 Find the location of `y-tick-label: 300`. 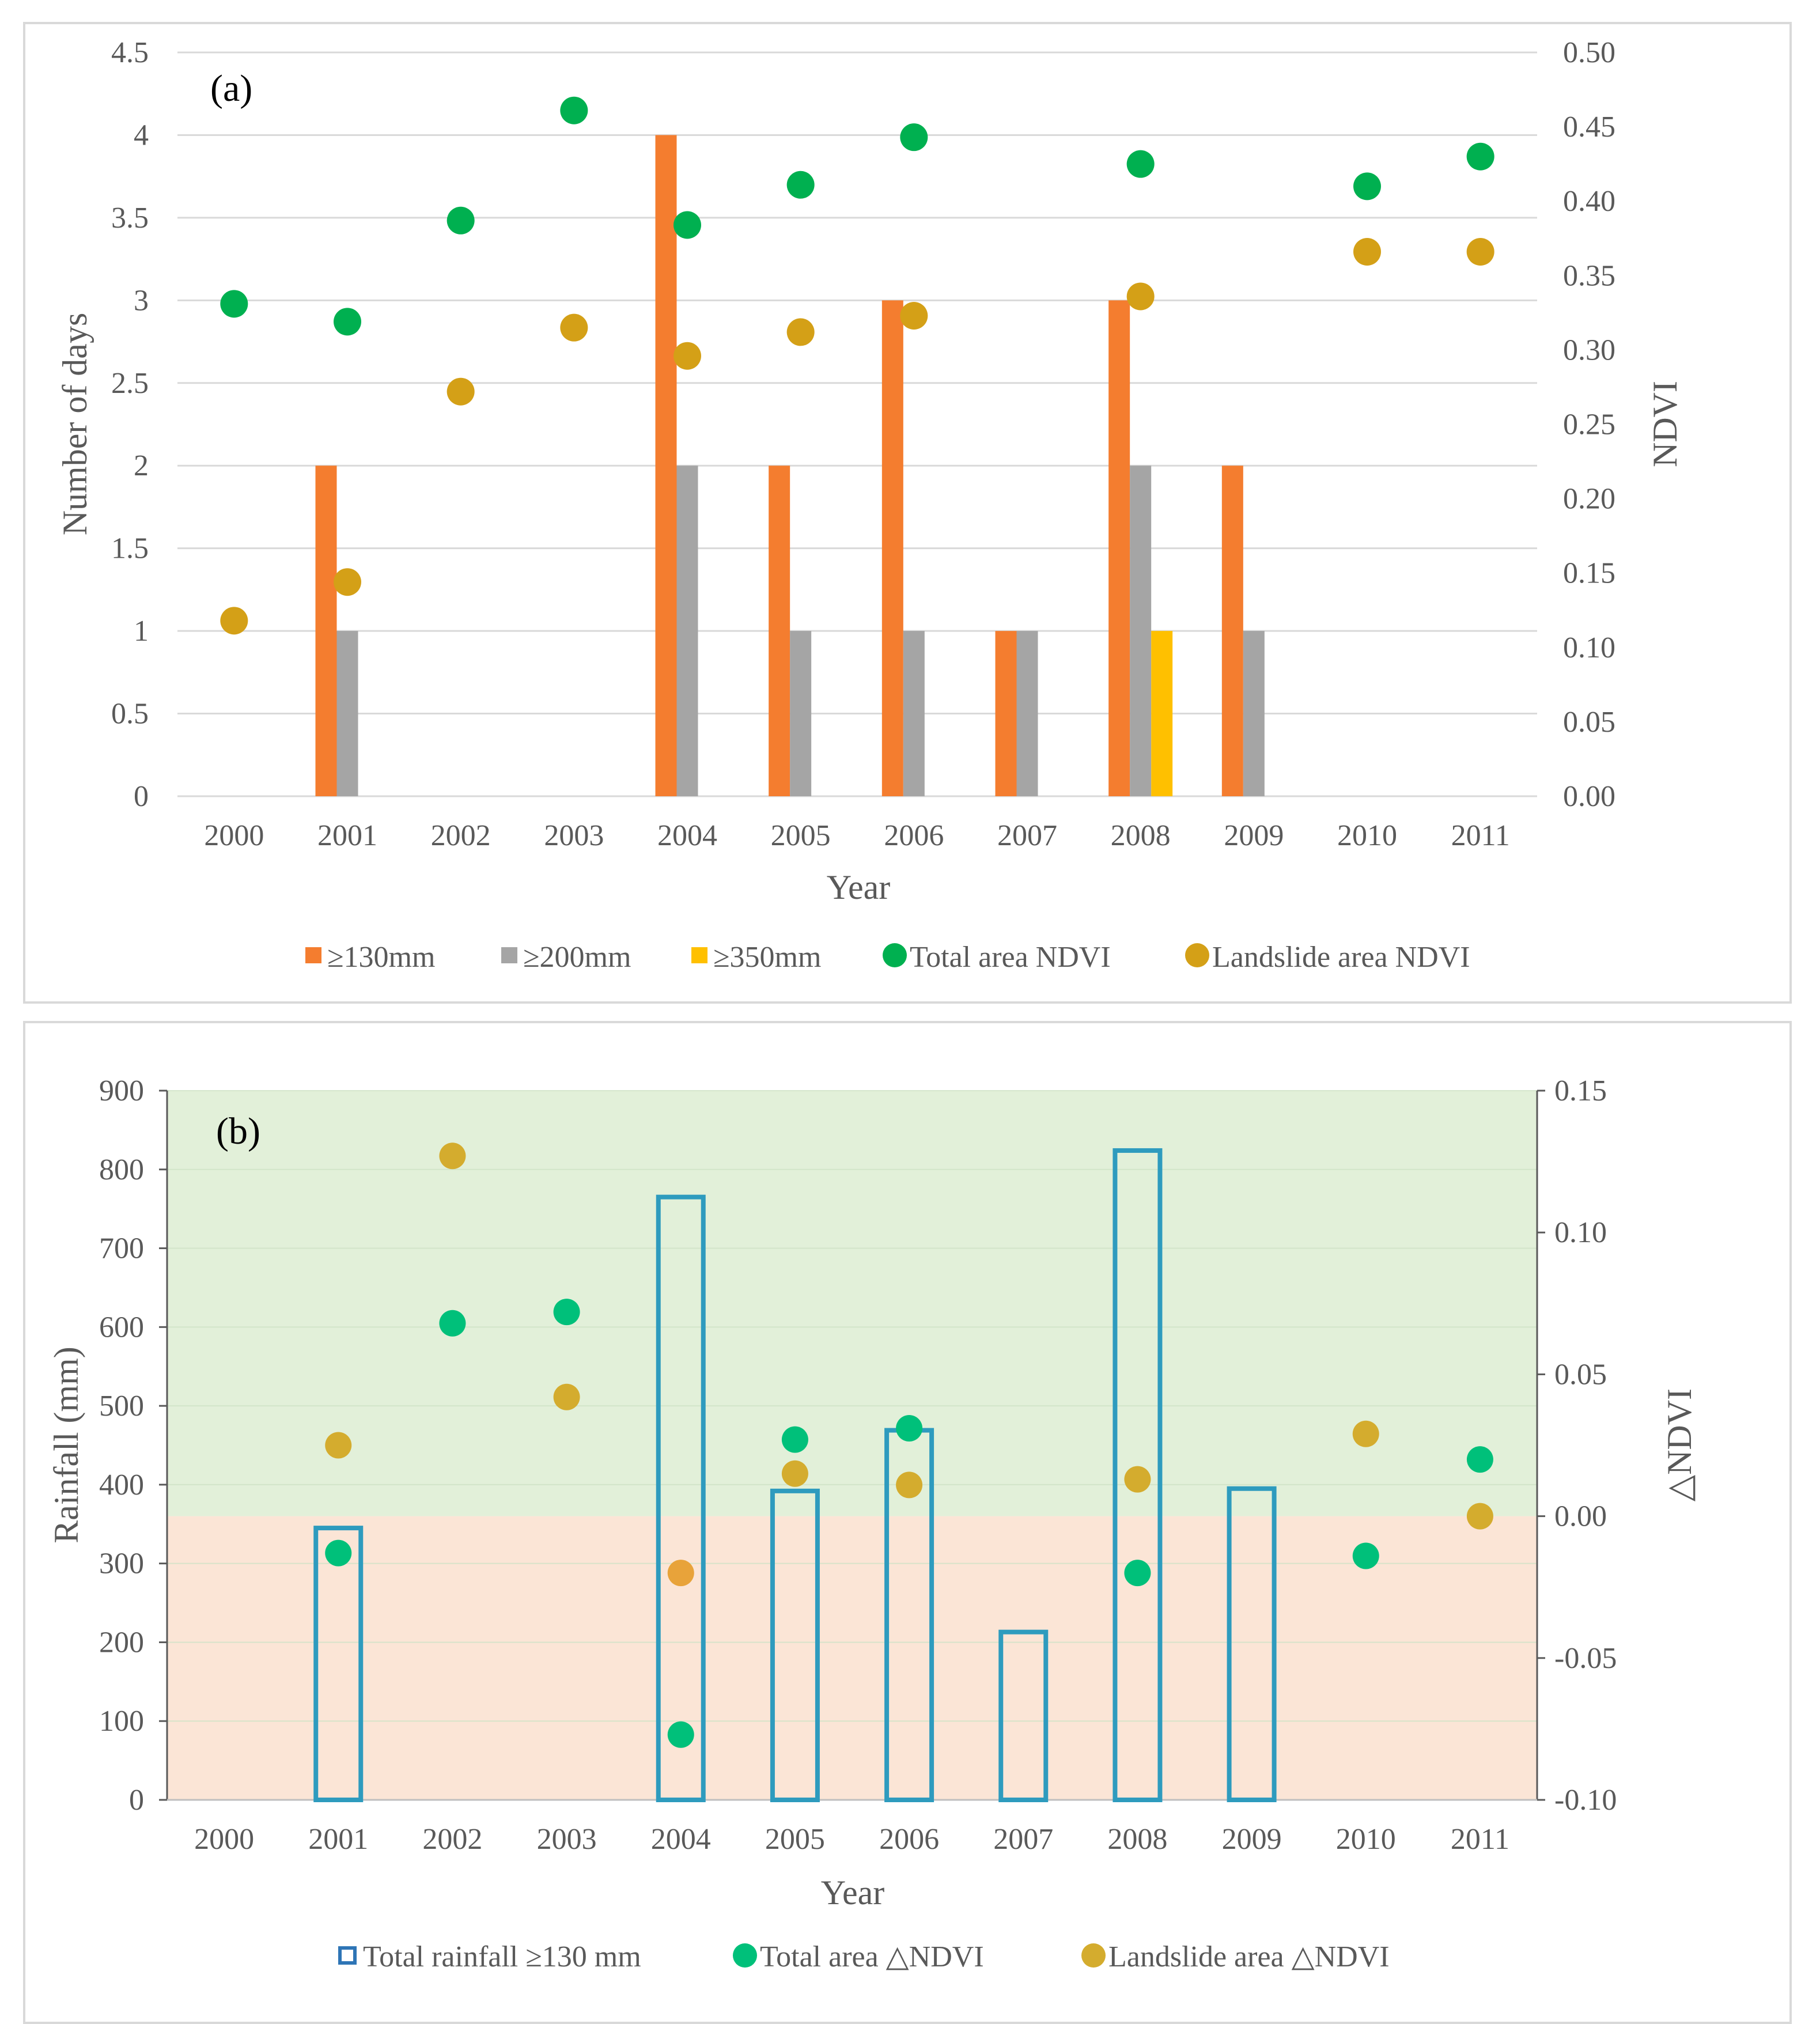

y-tick-label: 300 is located at coordinates (122, 1564).